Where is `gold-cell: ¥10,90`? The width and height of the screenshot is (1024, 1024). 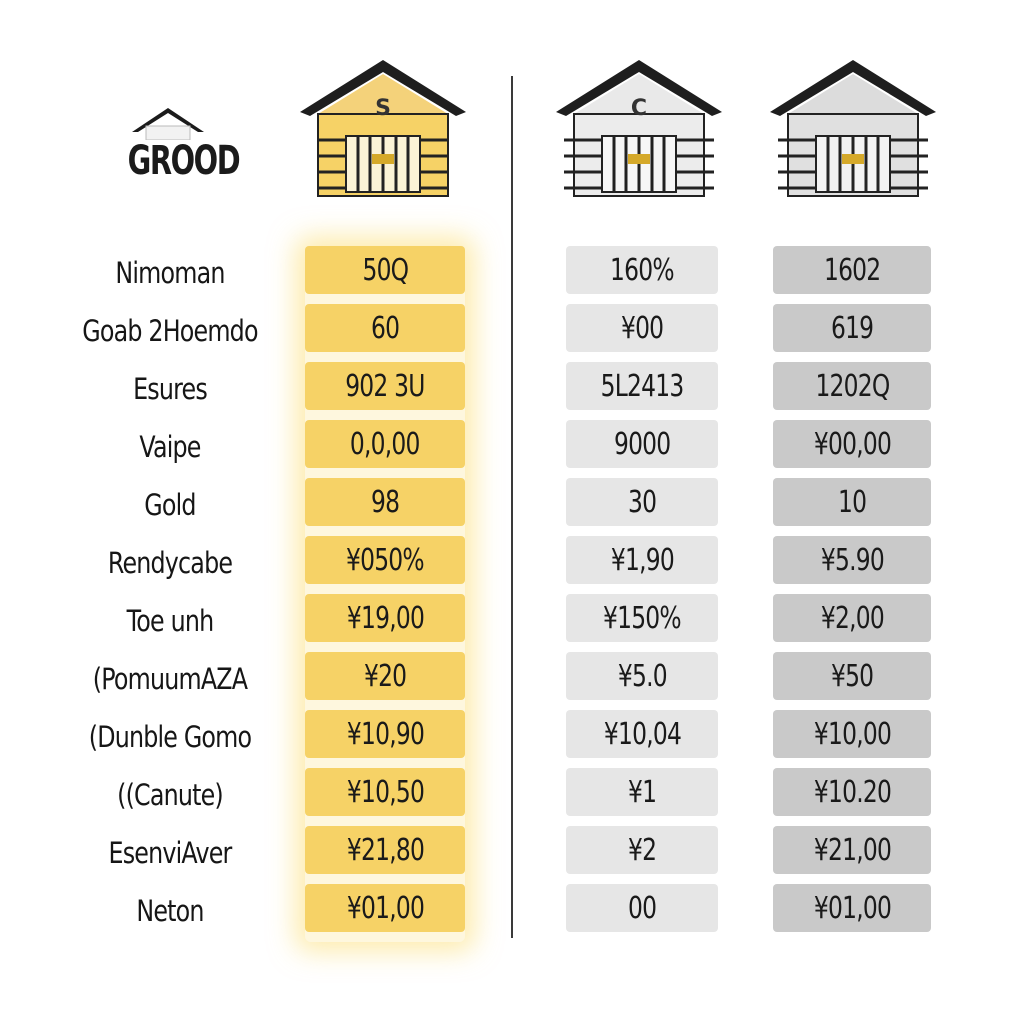 gold-cell: ¥10,90 is located at coordinates (385, 734).